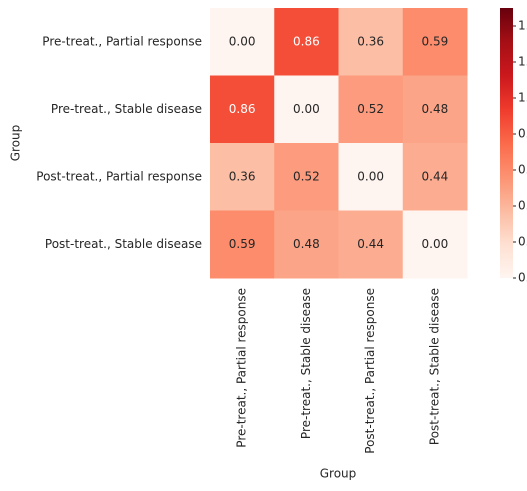 The width and height of the screenshot is (527, 491). What do you see at coordinates (522, 242) in the screenshot?
I see `colorbar-tick-label: 0.2` at bounding box center [522, 242].